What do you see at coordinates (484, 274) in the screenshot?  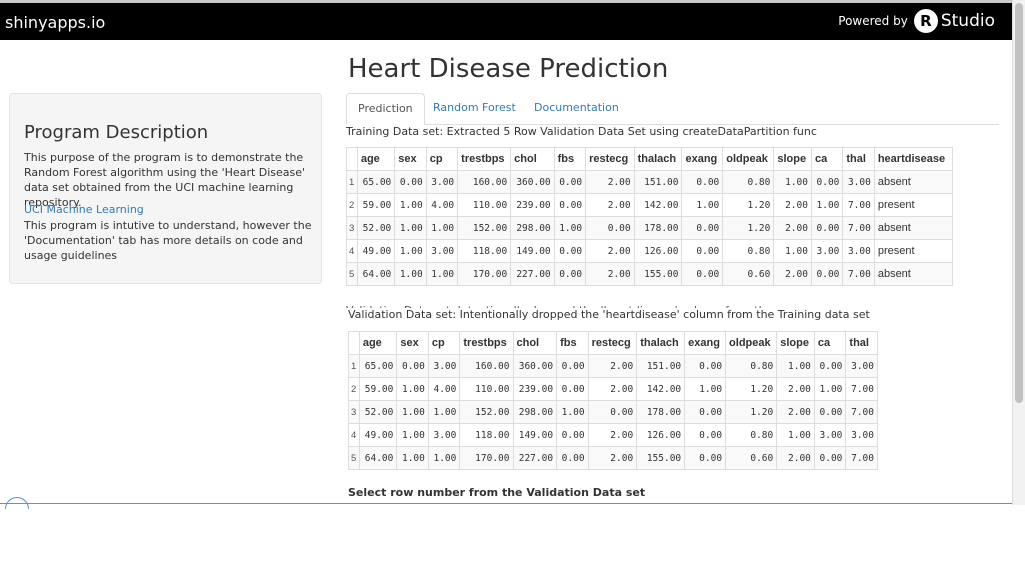 I see `table-cell: 170.00` at bounding box center [484, 274].